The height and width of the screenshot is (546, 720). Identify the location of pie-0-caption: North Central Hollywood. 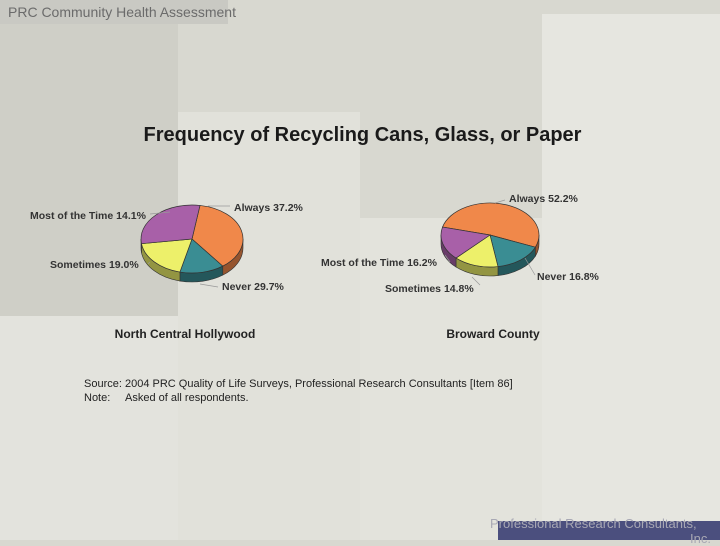
(185, 334).